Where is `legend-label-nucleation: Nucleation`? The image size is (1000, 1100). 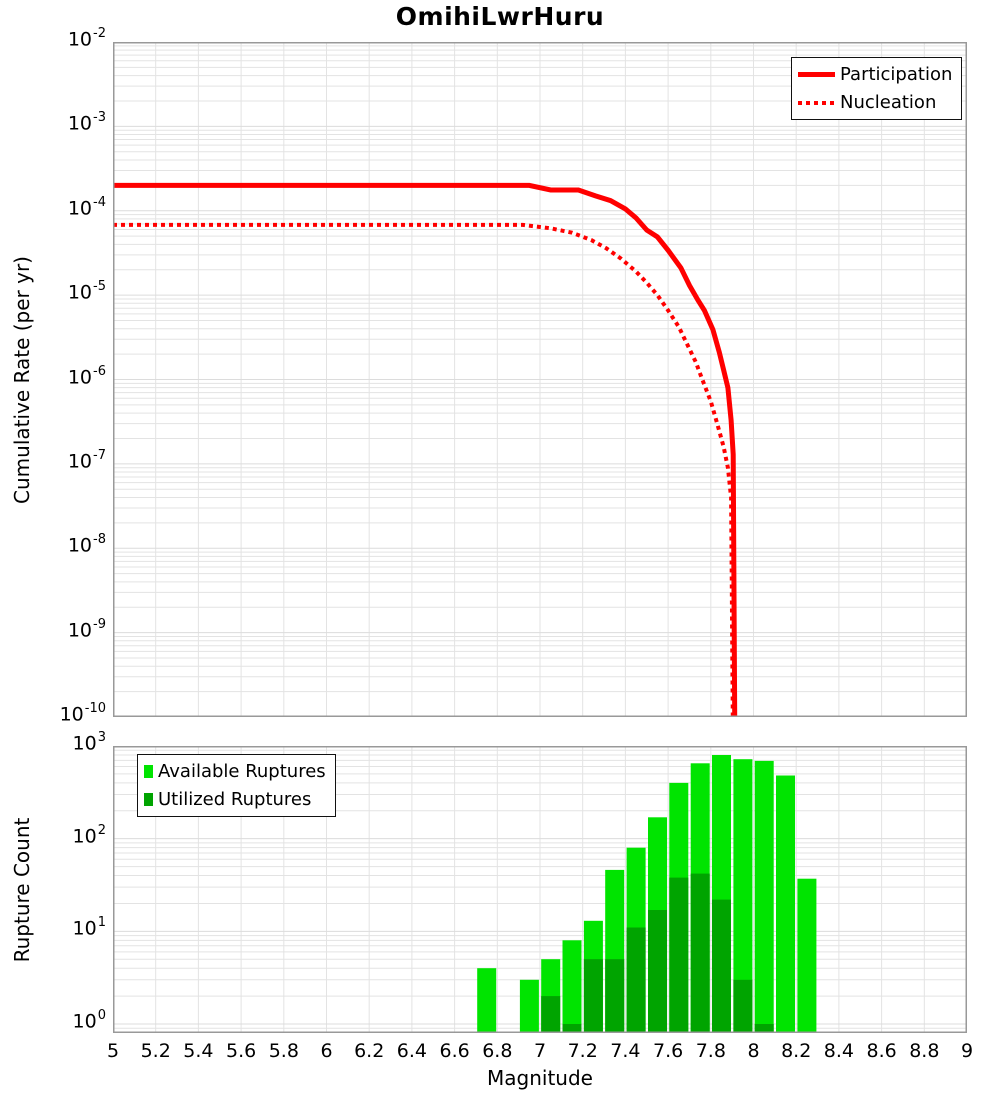 legend-label-nucleation: Nucleation is located at coordinates (888, 102).